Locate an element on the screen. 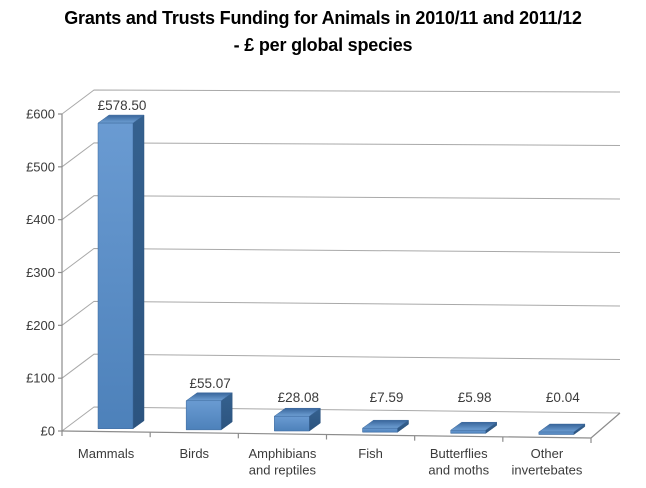  category-label-other-invertebates-line1: Other is located at coordinates (547, 453).